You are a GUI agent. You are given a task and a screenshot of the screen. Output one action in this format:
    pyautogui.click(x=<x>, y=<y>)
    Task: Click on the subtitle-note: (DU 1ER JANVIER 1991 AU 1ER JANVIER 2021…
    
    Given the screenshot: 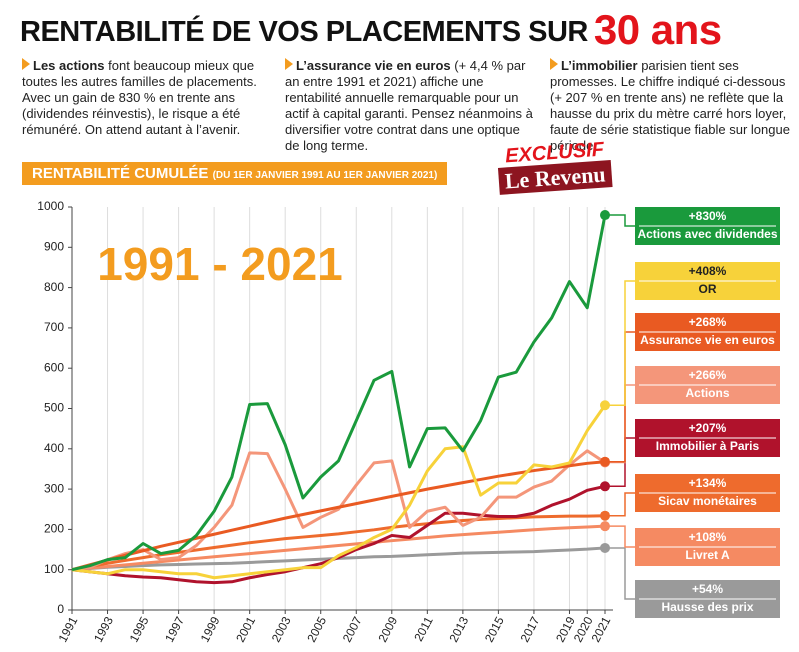 What is the action you would take?
    pyautogui.click(x=325, y=175)
    